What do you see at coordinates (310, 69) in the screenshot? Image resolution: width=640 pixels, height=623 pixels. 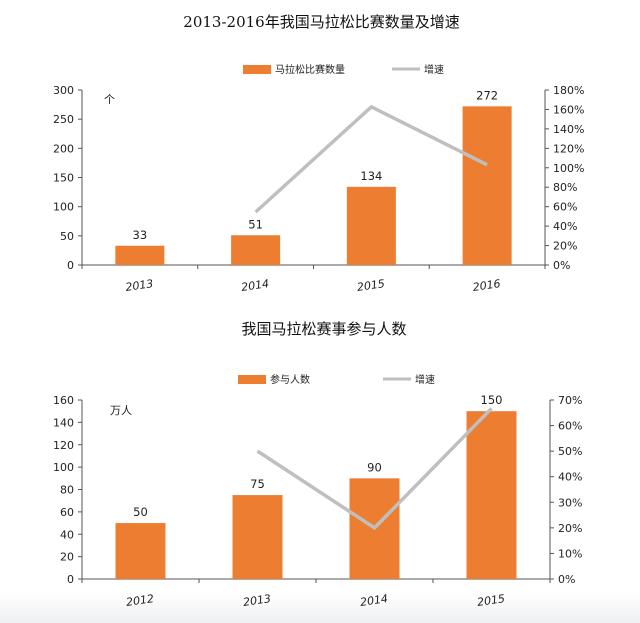 I see `legend-bar-label: 马拉松比赛数量` at bounding box center [310, 69].